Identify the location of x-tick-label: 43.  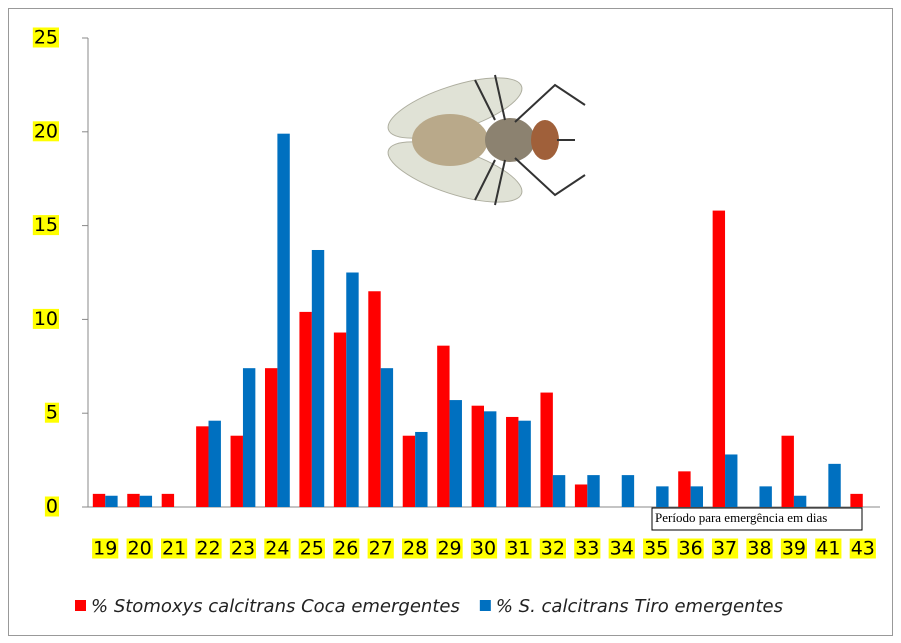
(863, 549).